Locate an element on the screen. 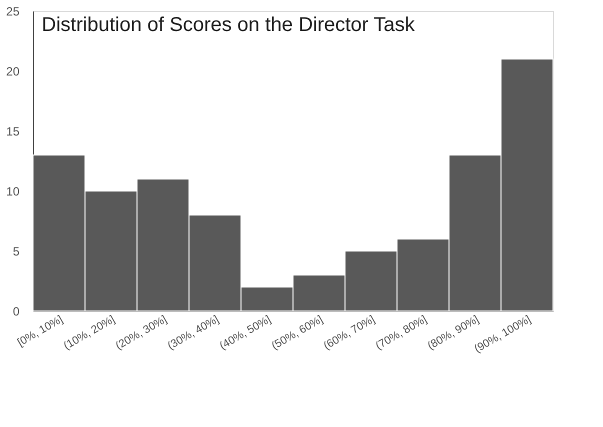 The height and width of the screenshot is (427, 603). y-tick-label: 15 is located at coordinates (13, 131).